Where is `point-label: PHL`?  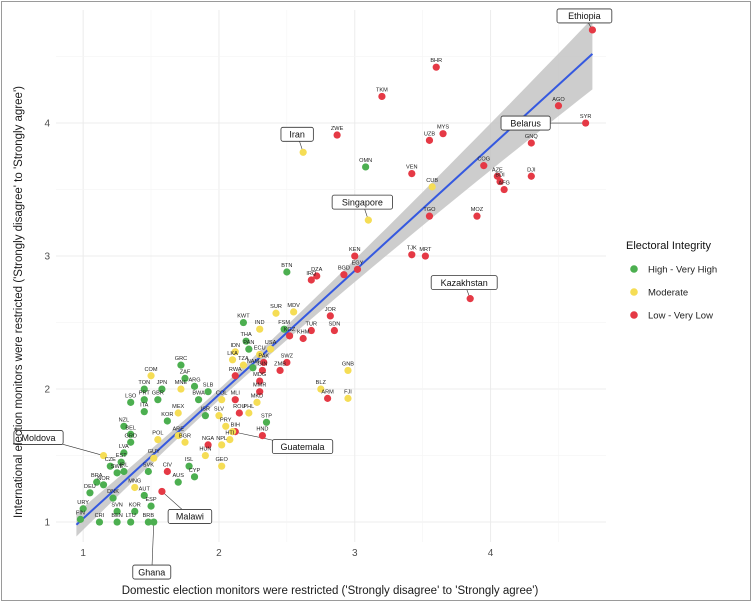 point-label: PHL is located at coordinates (248, 407).